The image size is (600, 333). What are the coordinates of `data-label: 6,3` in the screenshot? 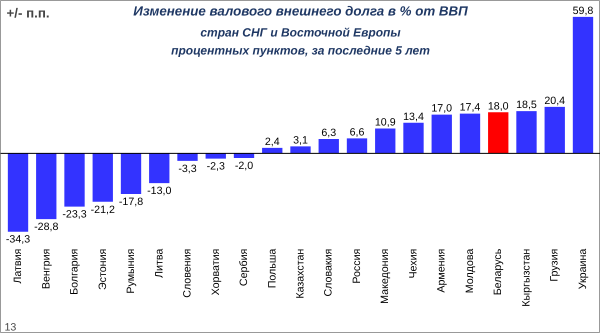 It's located at (328, 133).